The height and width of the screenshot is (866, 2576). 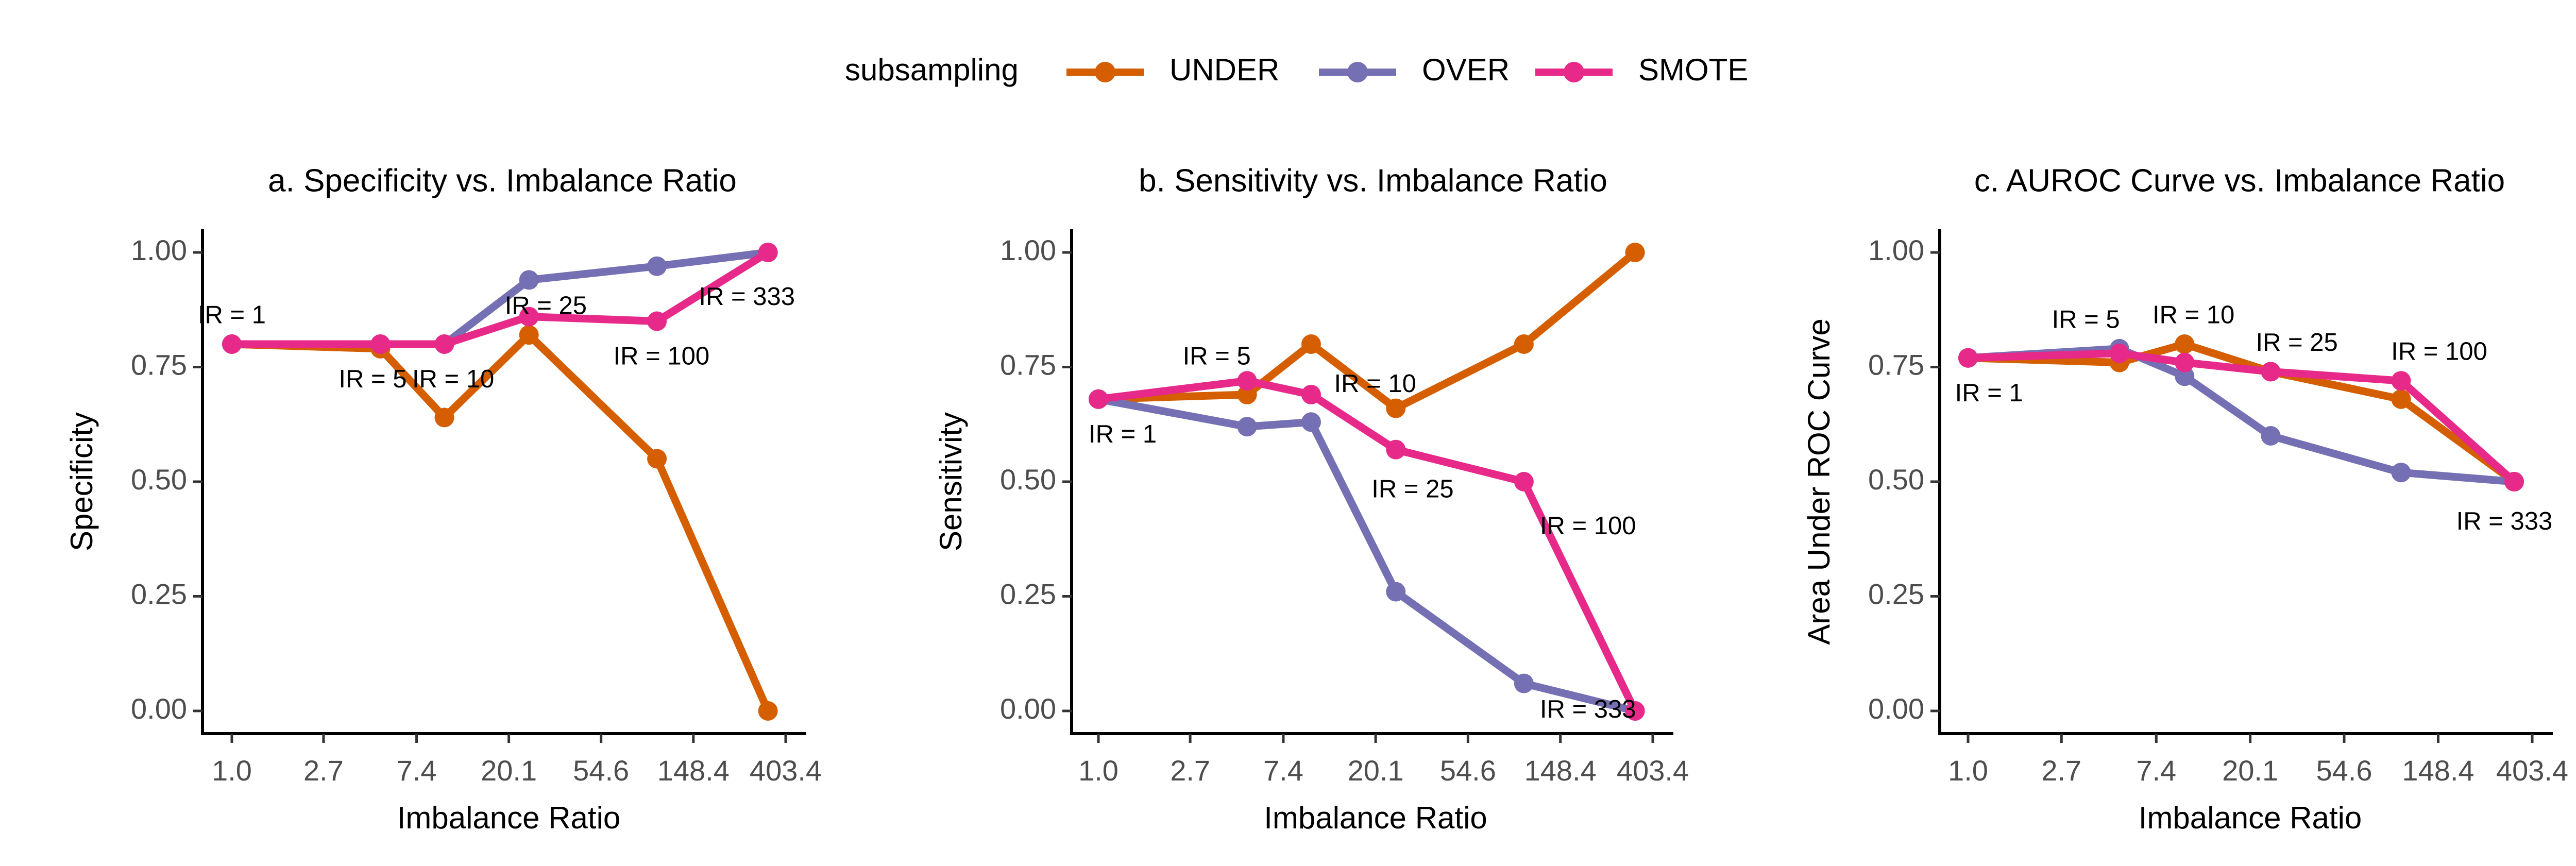 What do you see at coordinates (1296, 70) in the screenshot?
I see `legend: subsampling UNDER OVER SMOTE` at bounding box center [1296, 70].